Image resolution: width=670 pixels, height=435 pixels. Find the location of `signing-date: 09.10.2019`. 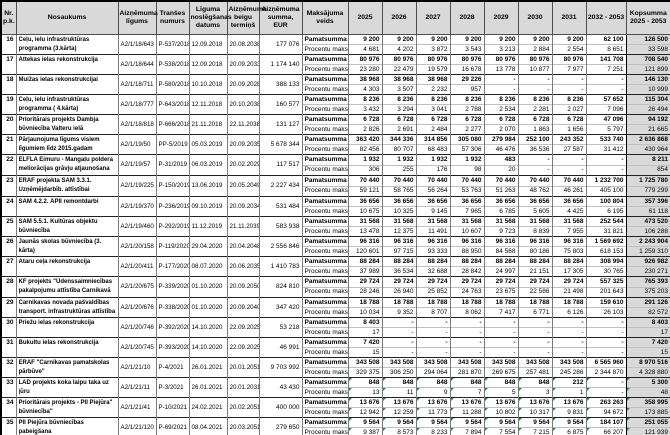

signing-date: 09.10.2019 is located at coordinates (207, 206).